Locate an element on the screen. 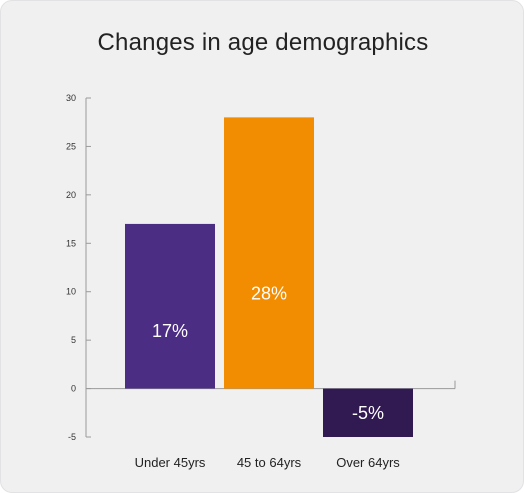  y-tick-label: 0 is located at coordinates (73, 389).